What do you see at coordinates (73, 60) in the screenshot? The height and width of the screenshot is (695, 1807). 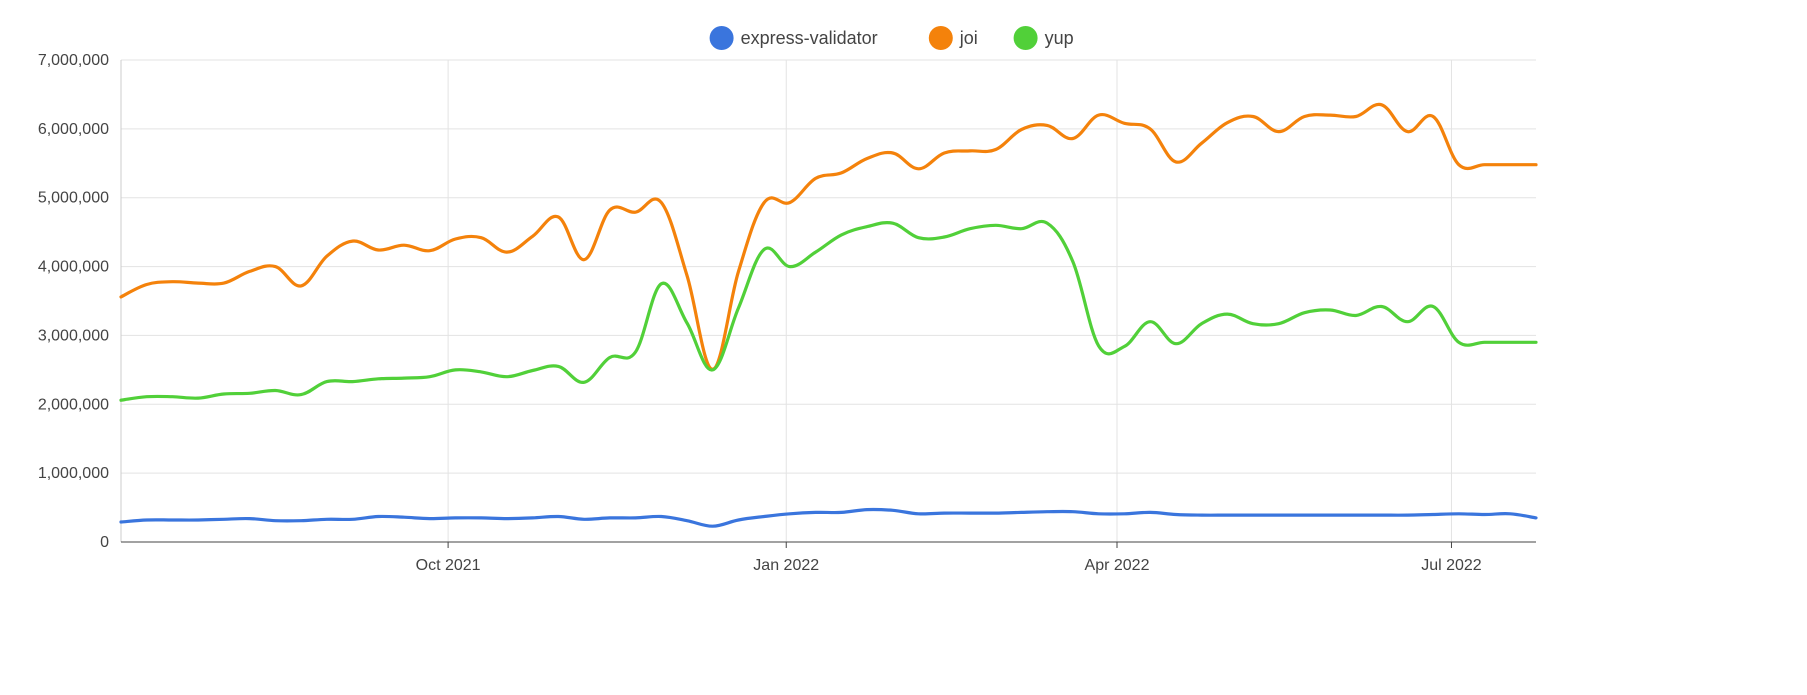 I see `y-tick-label: 7,000,000` at bounding box center [73, 60].